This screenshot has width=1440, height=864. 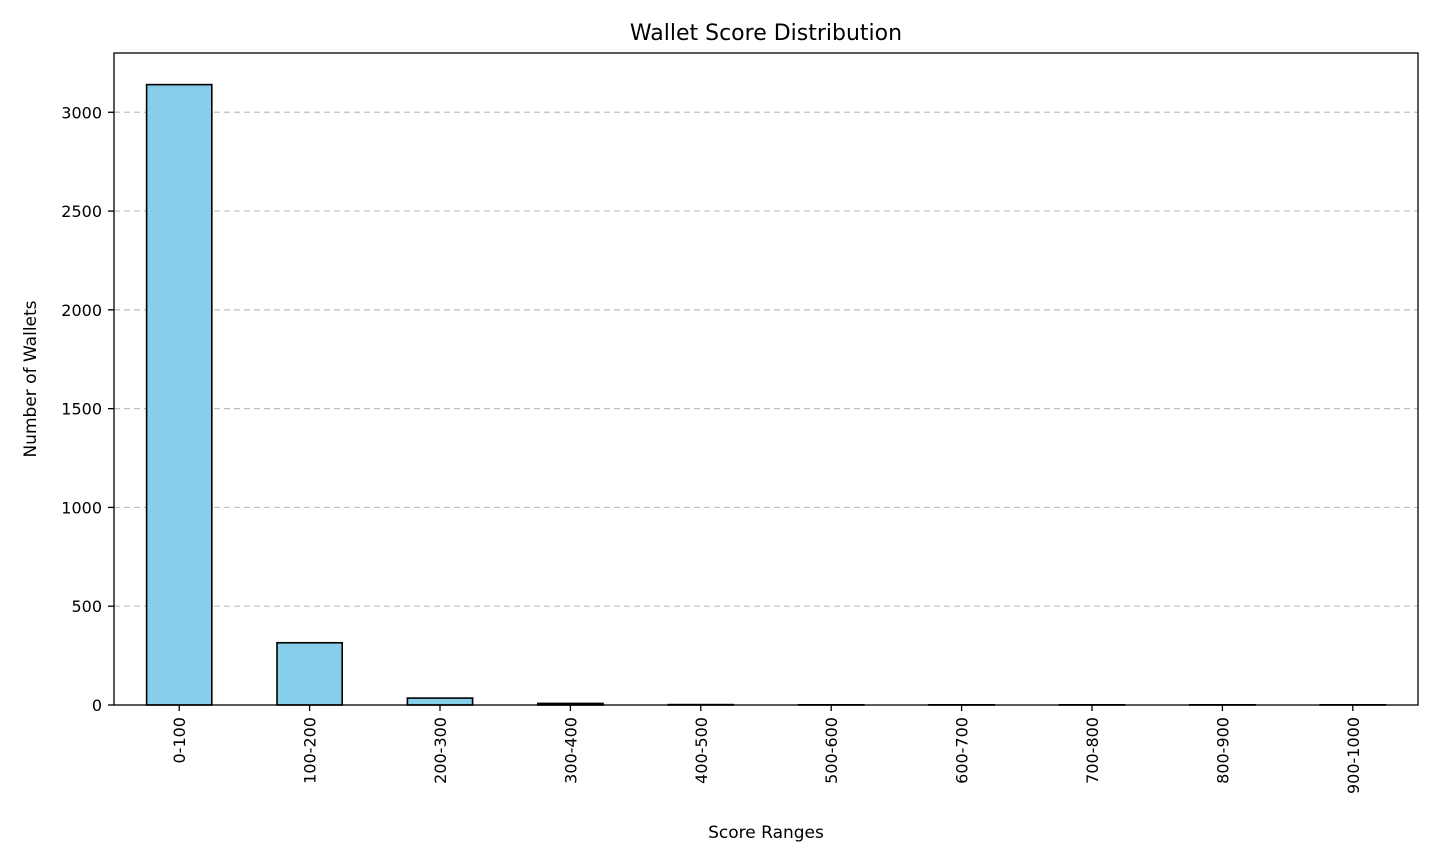 I want to click on x-tick-label: 600-700, so click(x=962, y=750).